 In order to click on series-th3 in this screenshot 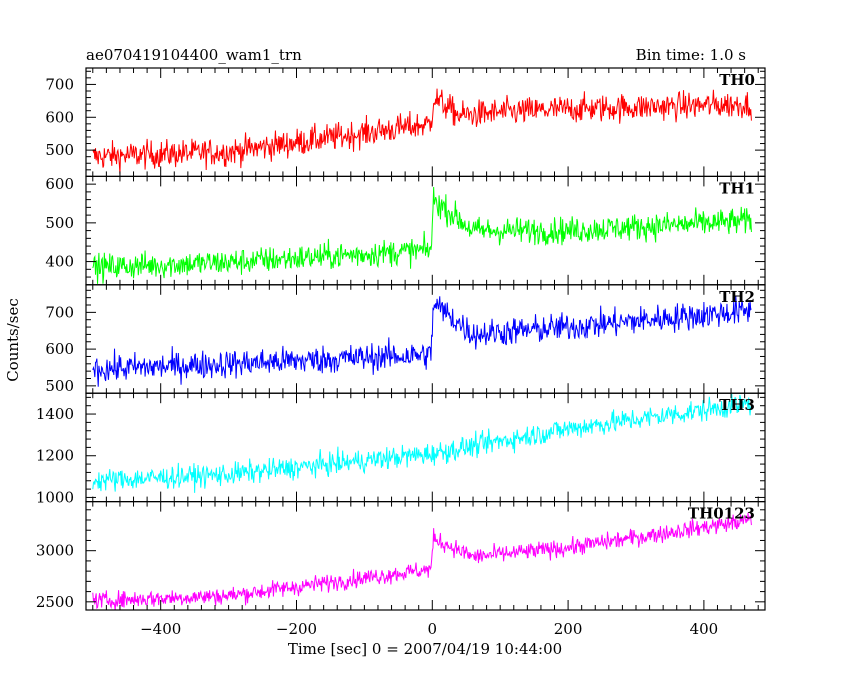, I will do `click(422, 443)`.